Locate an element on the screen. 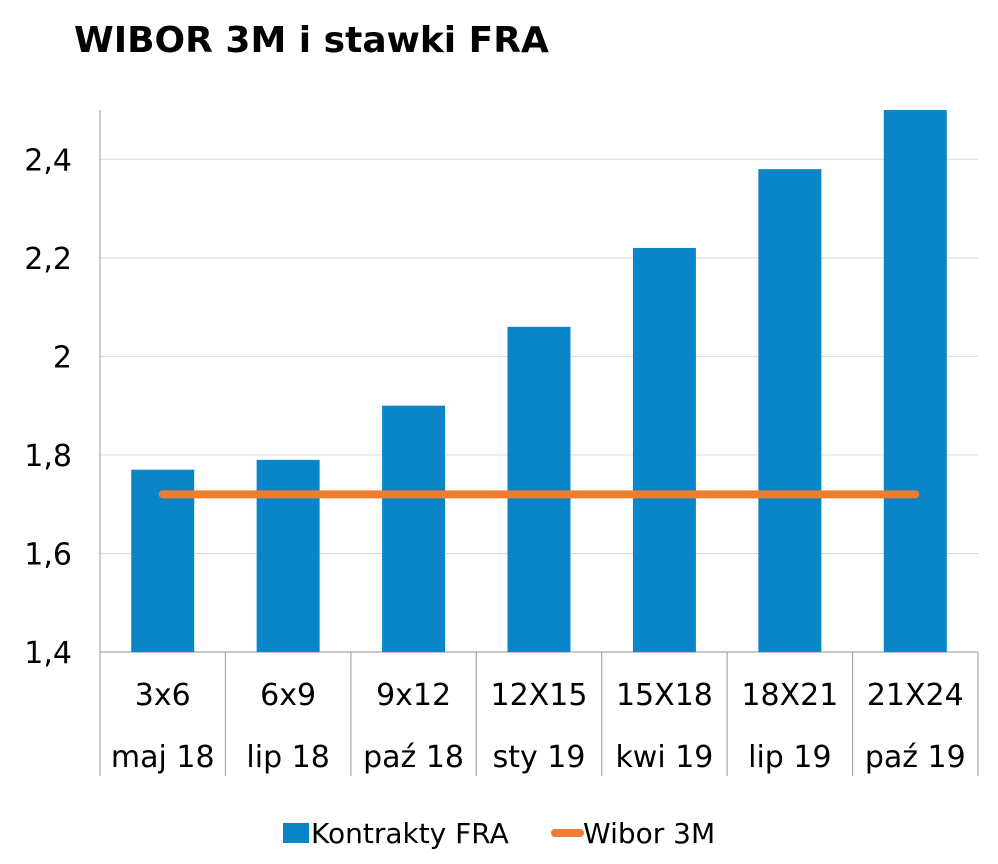  x-tick-label: 12X15 is located at coordinates (539, 695).